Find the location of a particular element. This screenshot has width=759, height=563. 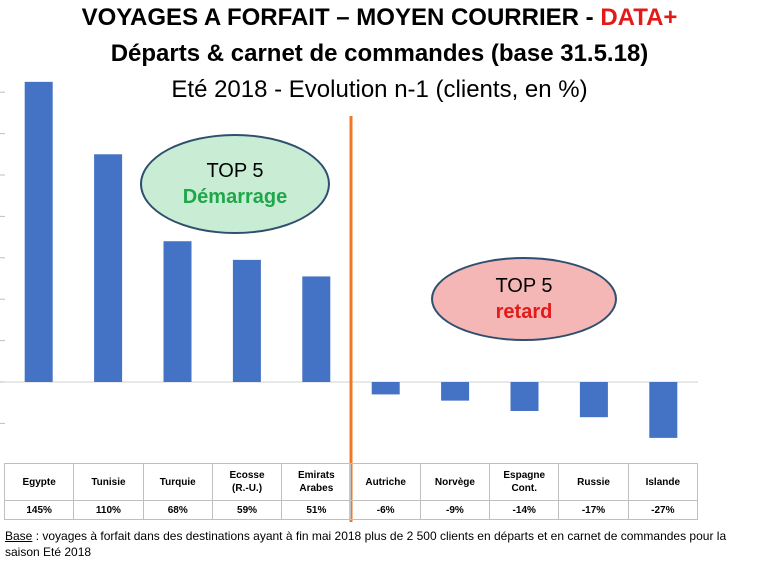

value-label: -14% is located at coordinates (524, 510).